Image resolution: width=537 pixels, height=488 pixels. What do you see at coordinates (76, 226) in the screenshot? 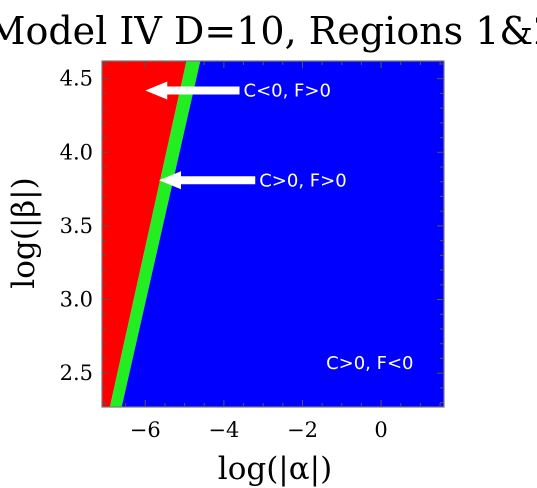
I see `y-tick-label: 3.5` at bounding box center [76, 226].